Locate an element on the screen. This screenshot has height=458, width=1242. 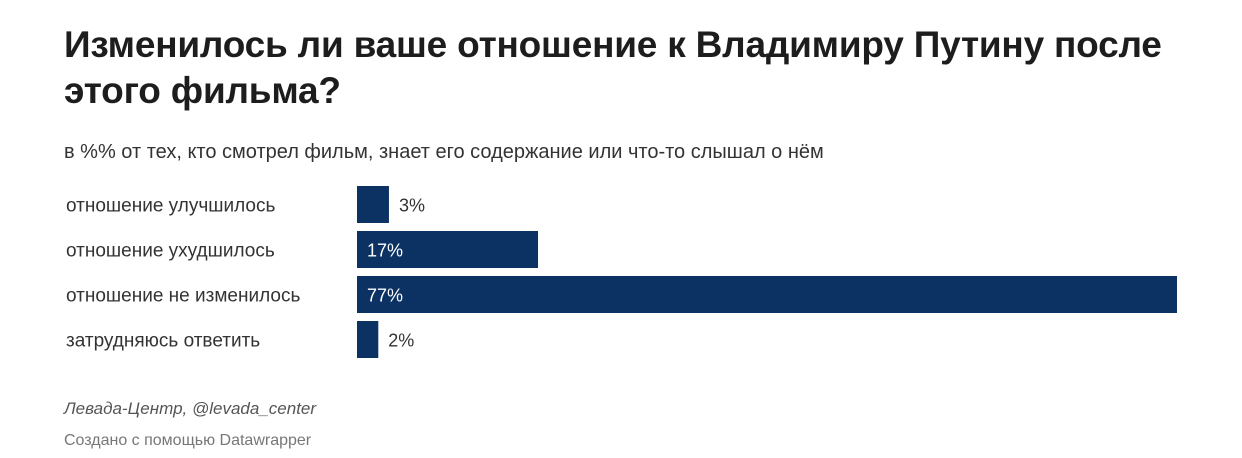
category-label: отношение улучшилось is located at coordinates (170, 206).